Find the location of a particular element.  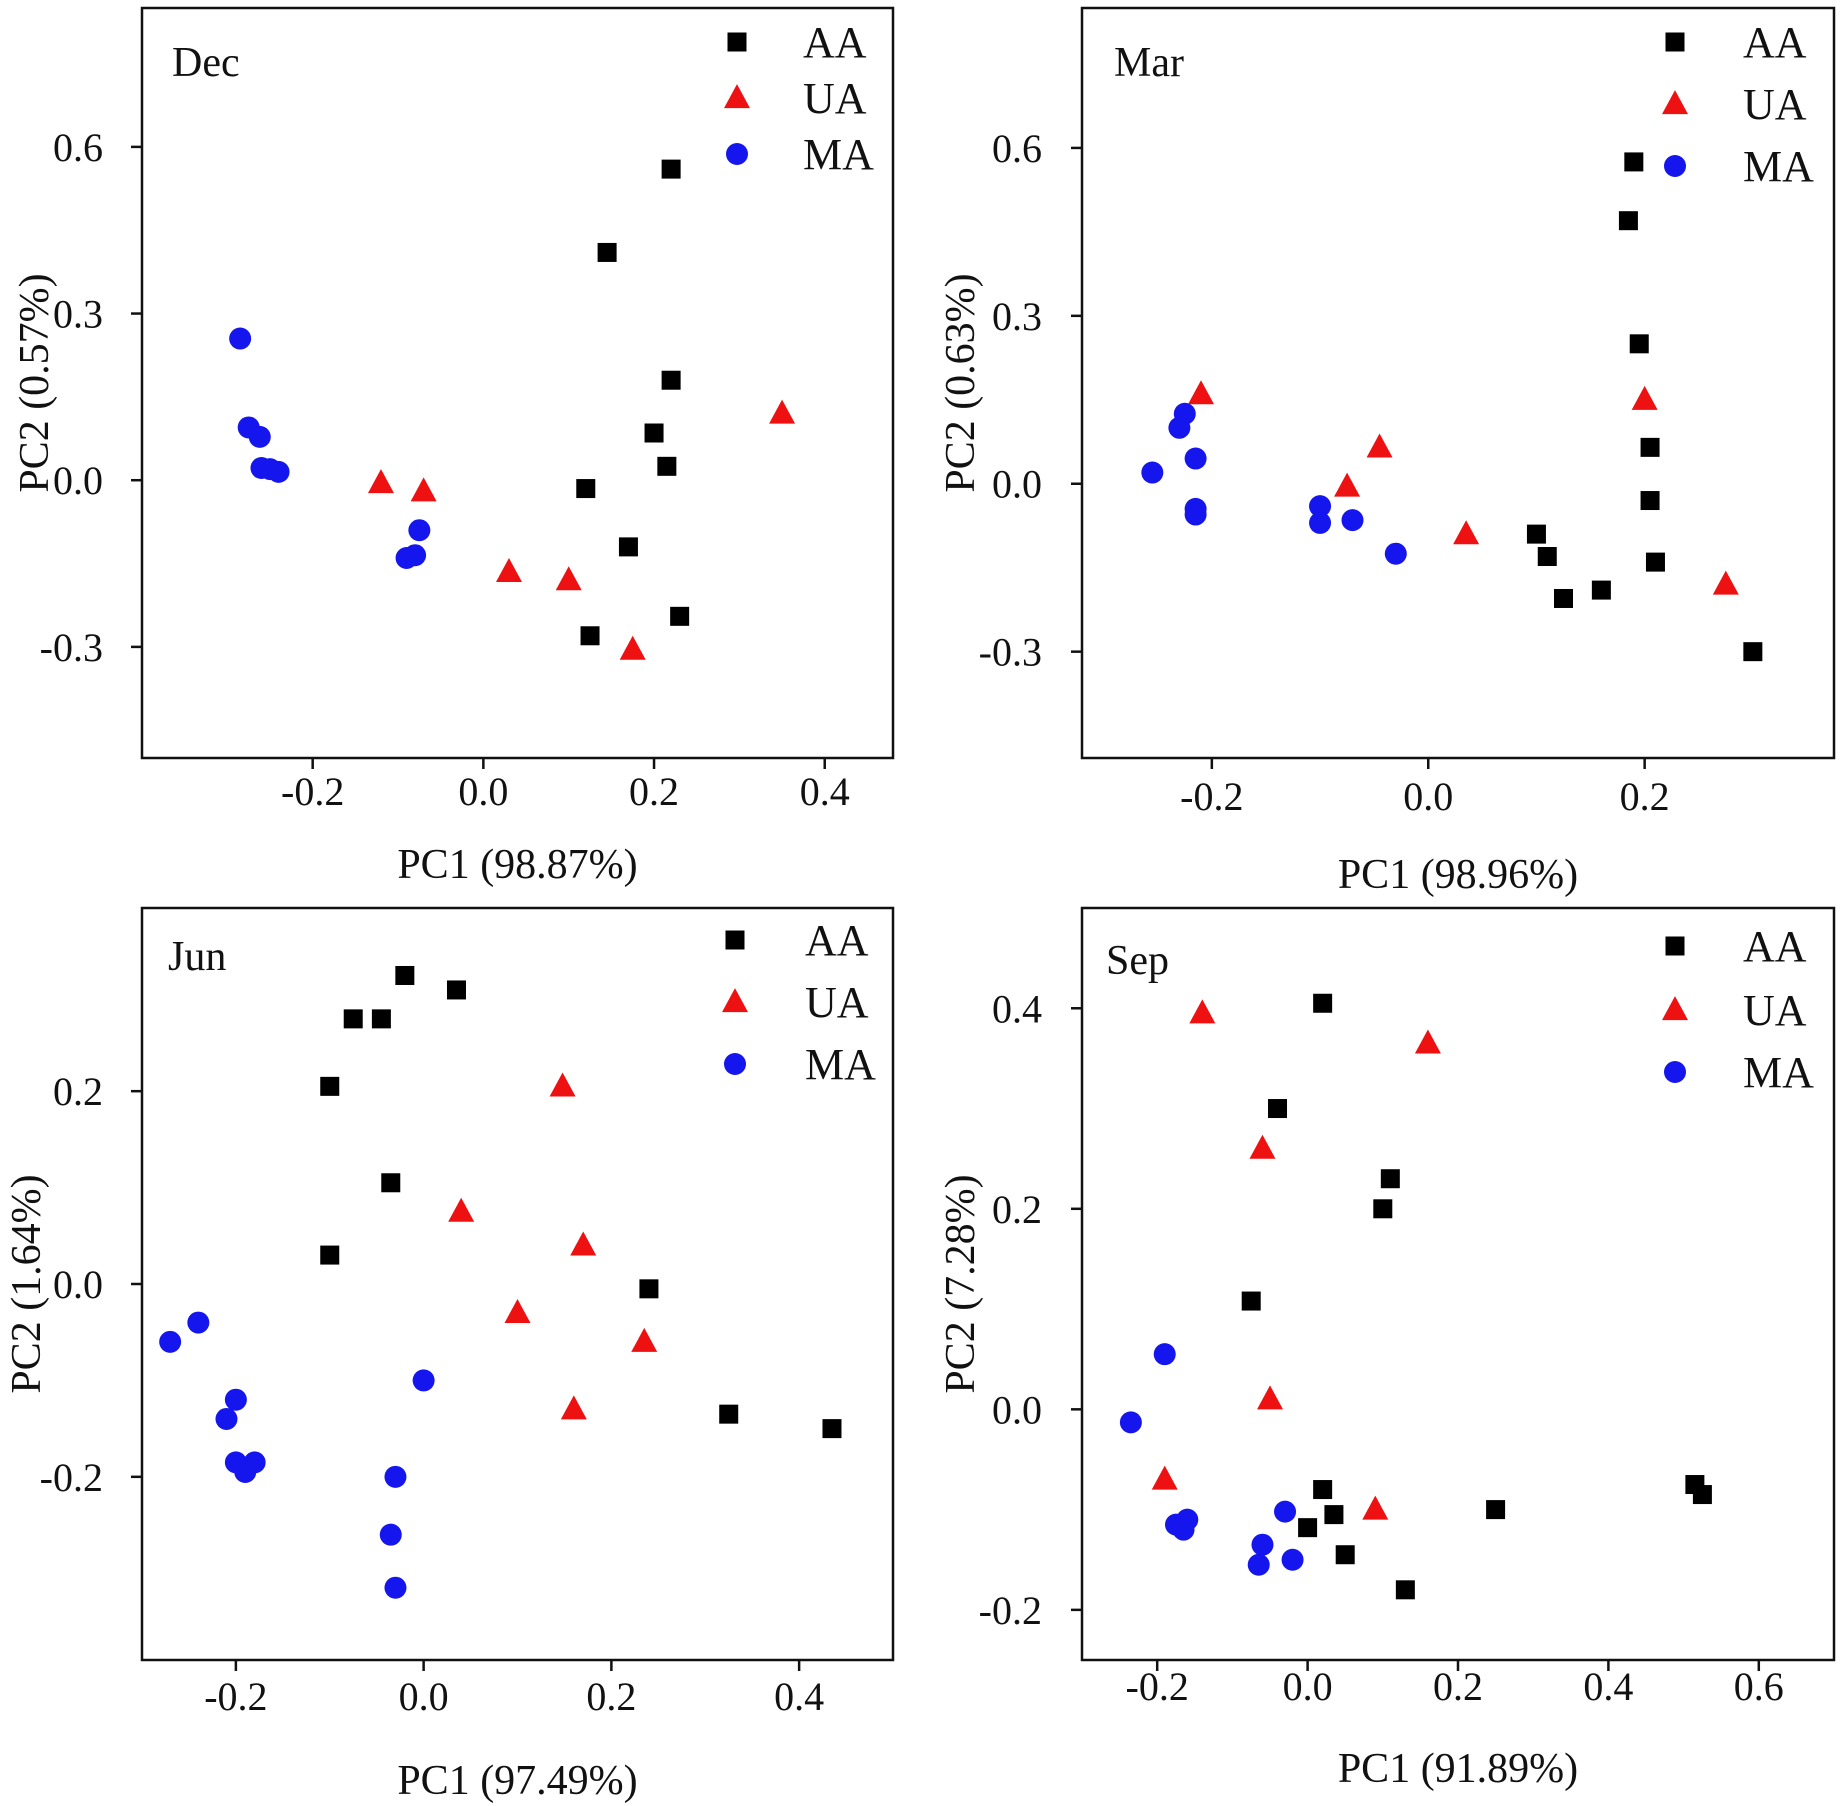

legend-marker-aa is located at coordinates (735, 940).